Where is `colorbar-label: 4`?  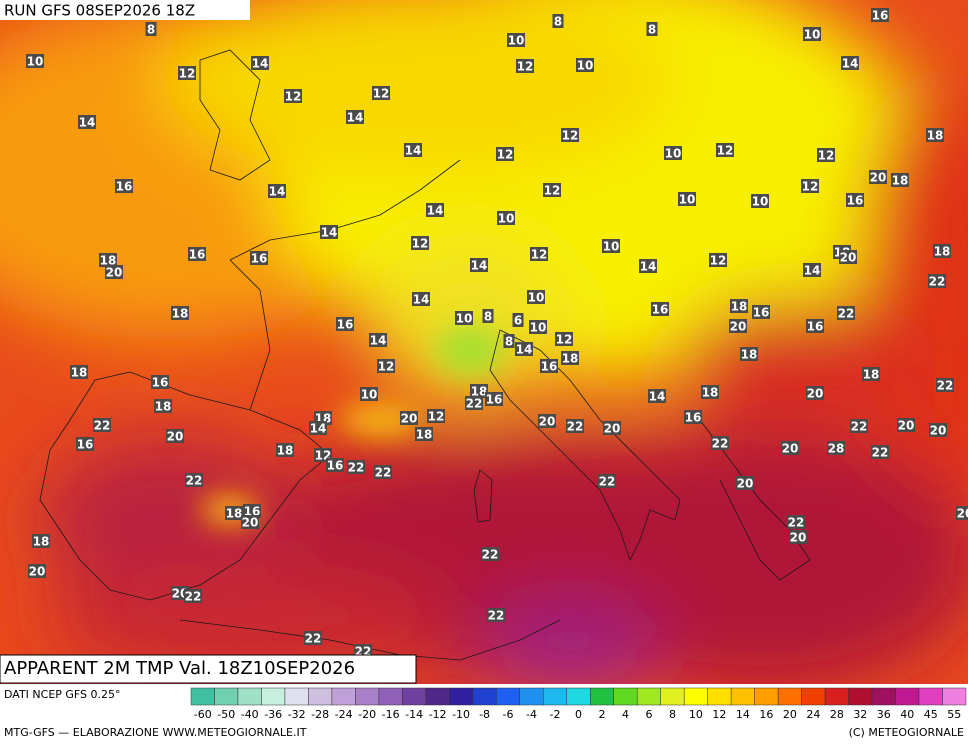
colorbar-label: 4 is located at coordinates (625, 714).